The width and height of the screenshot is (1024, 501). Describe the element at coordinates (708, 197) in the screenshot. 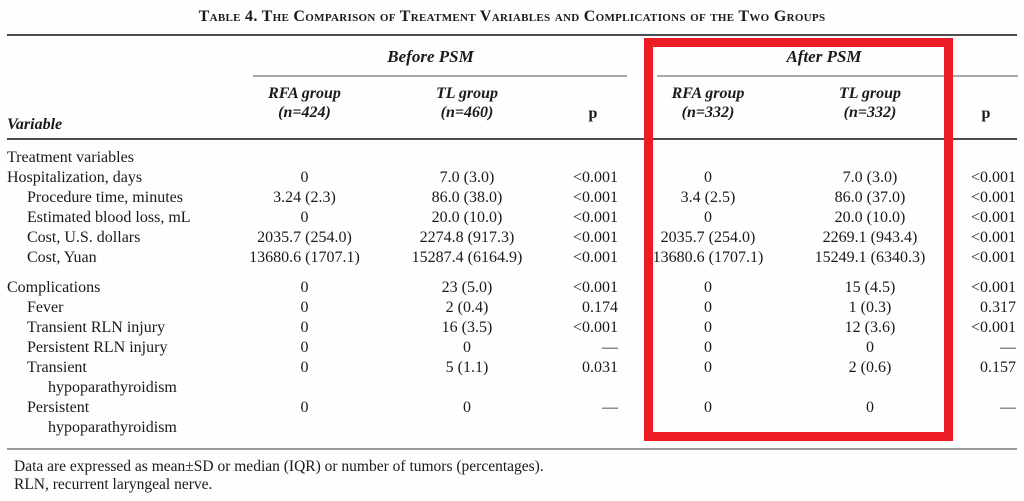

I see `cell-after-rfa: 3.4 (2.5)` at that location.